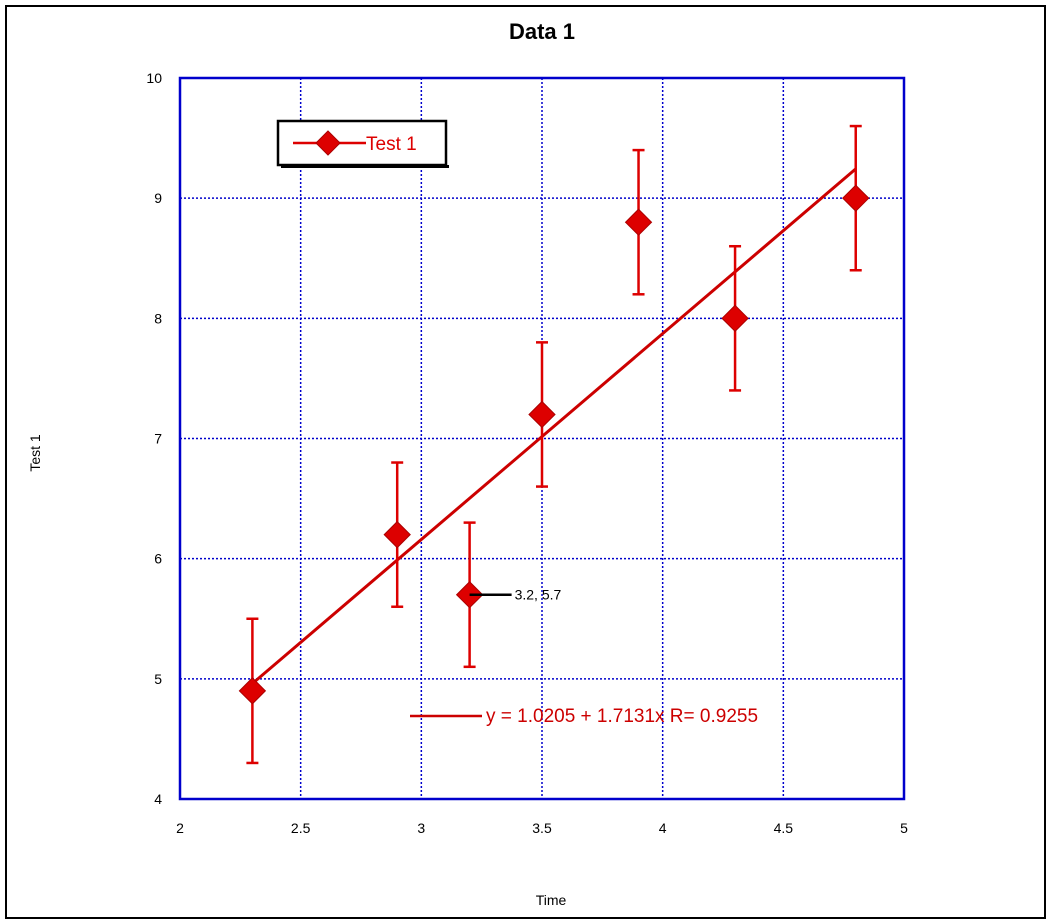 The height and width of the screenshot is (923, 1050). What do you see at coordinates (784, 828) in the screenshot?
I see `x-tick-label: 4.5` at bounding box center [784, 828].